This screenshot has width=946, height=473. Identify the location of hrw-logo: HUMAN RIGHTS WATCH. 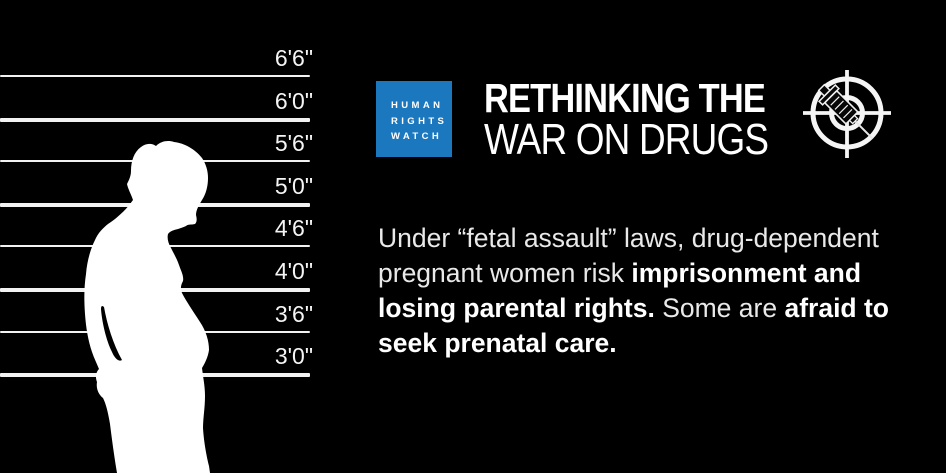
(414, 119).